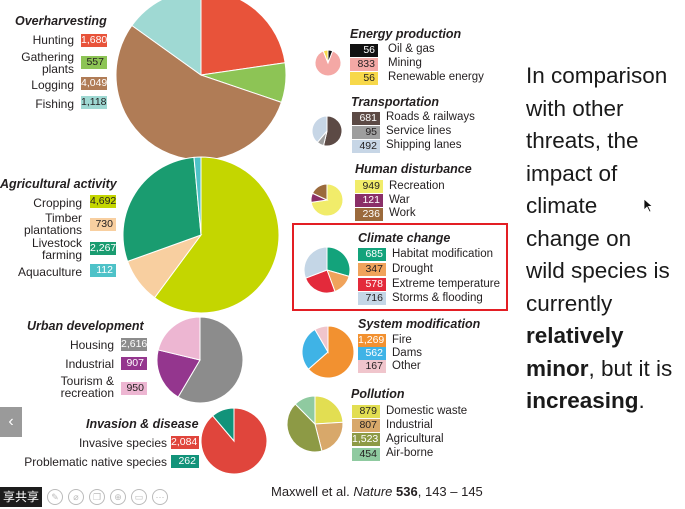  I want to click on fishing-label: Fishing, so click(54, 104).